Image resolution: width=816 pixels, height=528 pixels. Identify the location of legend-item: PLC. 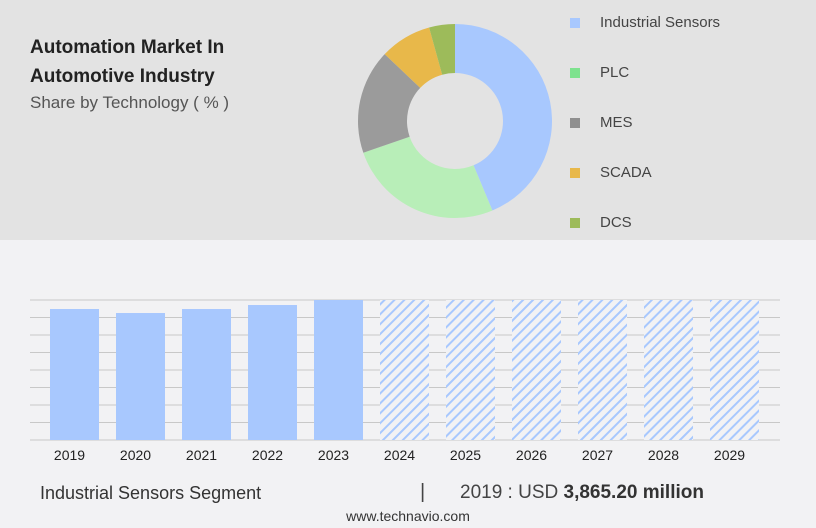
(599, 72).